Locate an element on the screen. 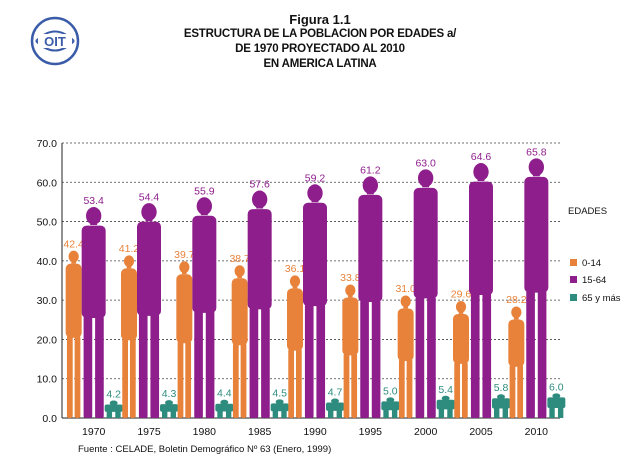  legend-label: 65 y más is located at coordinates (601, 298).